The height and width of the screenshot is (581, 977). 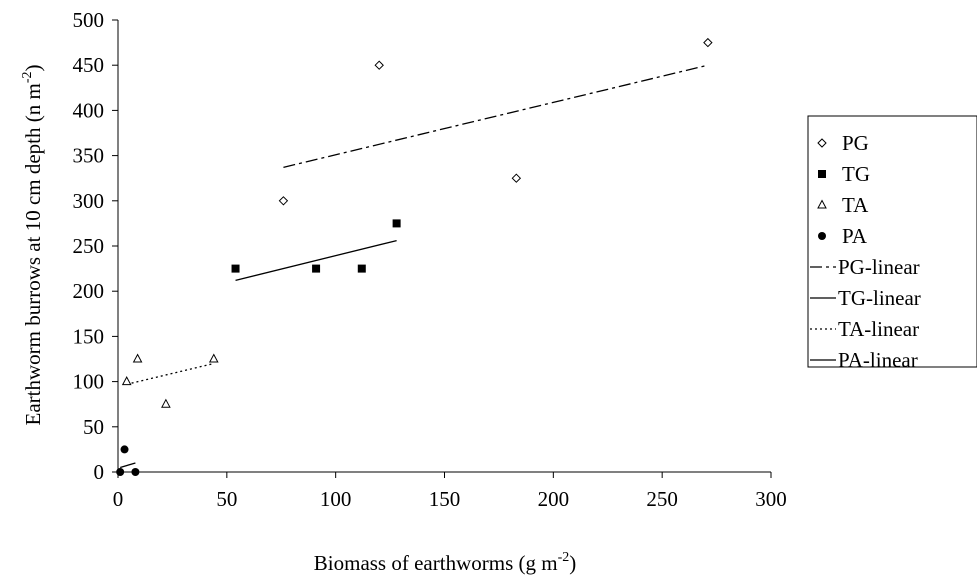 What do you see at coordinates (316, 260) in the screenshot?
I see `tg-linear-trendline` at bounding box center [316, 260].